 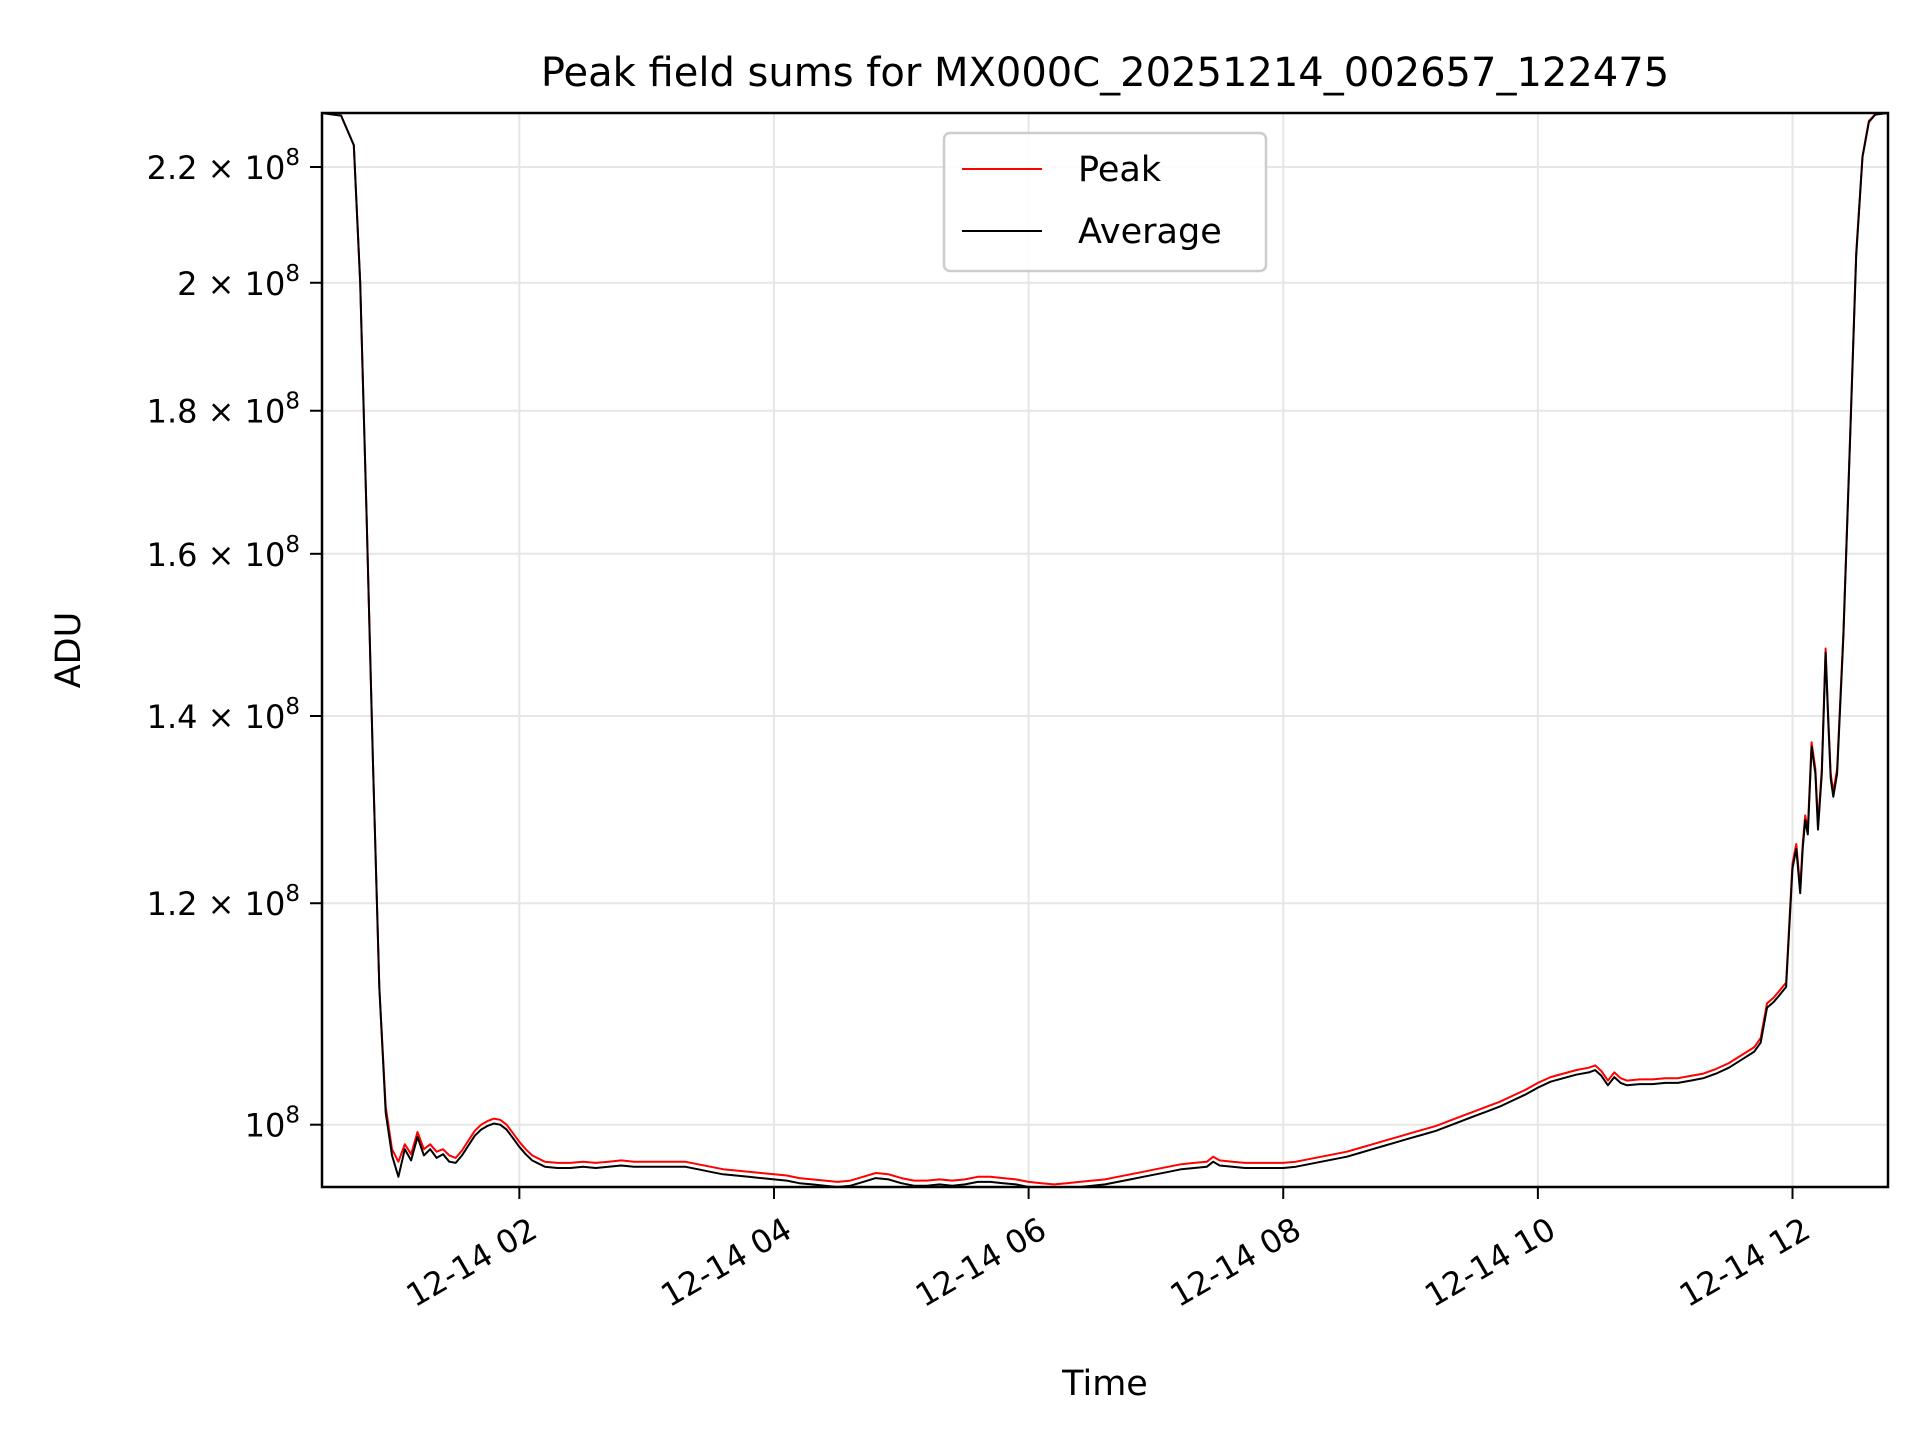 What do you see at coordinates (223, 410) in the screenshot?
I see `y-tick-label: 1.8 × 108` at bounding box center [223, 410].